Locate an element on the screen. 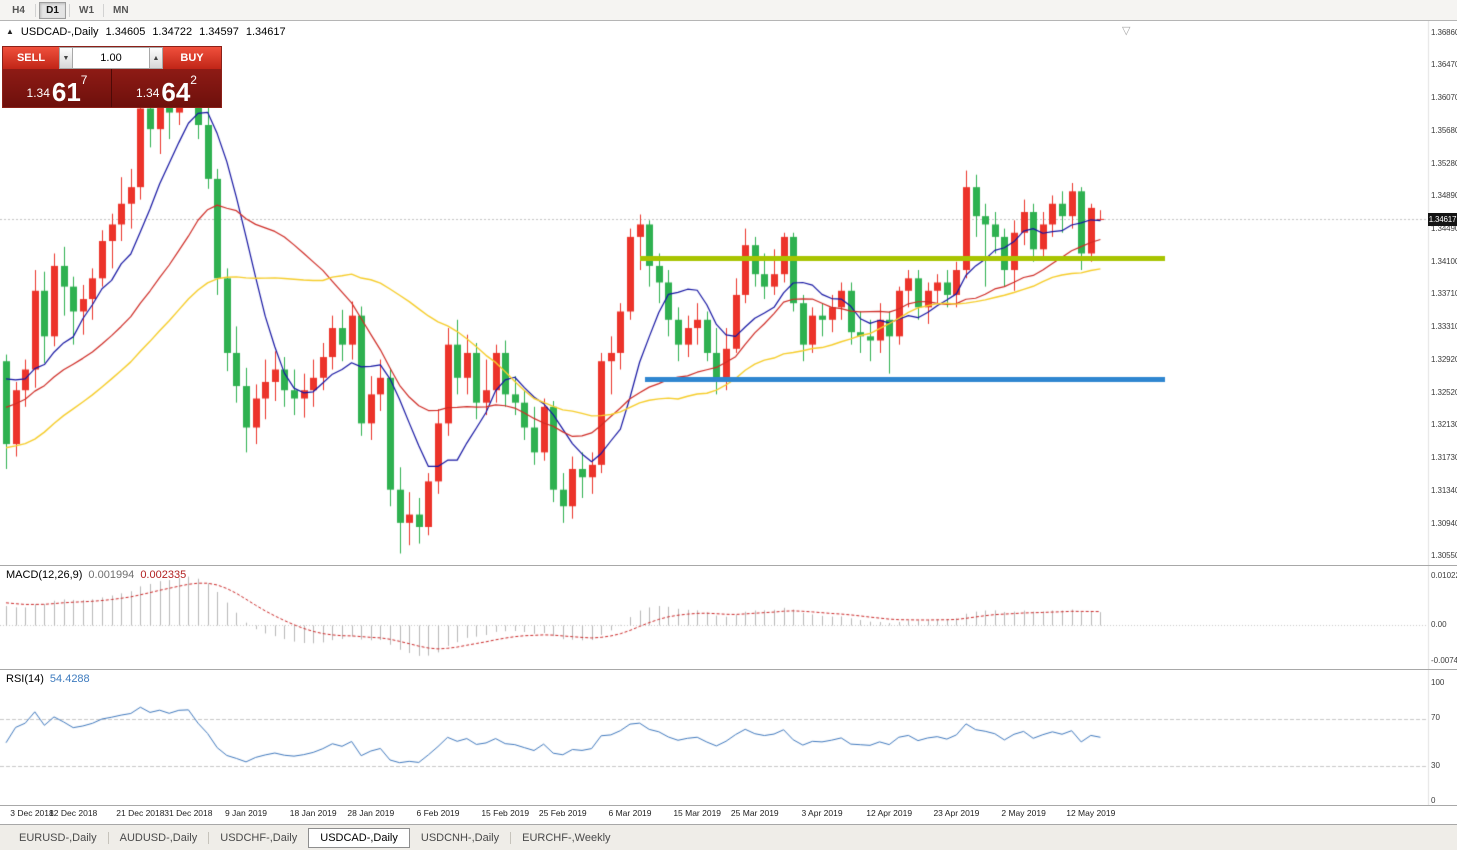 This screenshot has width=1457, height=850. ohlc-open-value: 1.34605 is located at coordinates (125, 32).